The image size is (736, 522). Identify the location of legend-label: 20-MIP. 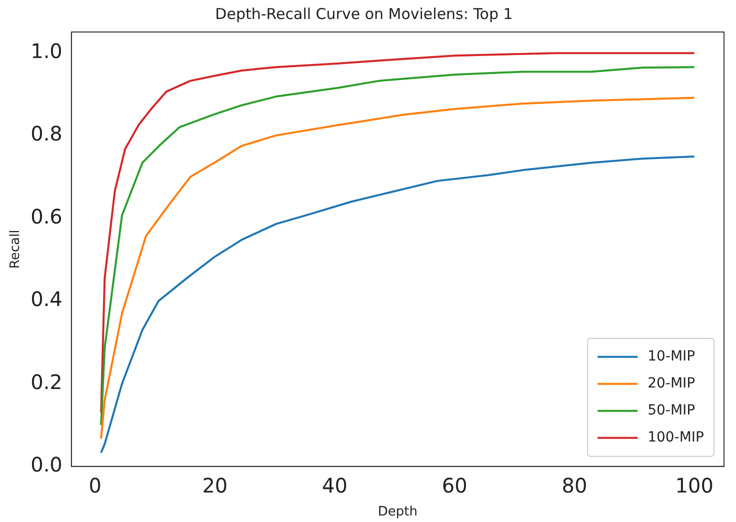
(672, 384).